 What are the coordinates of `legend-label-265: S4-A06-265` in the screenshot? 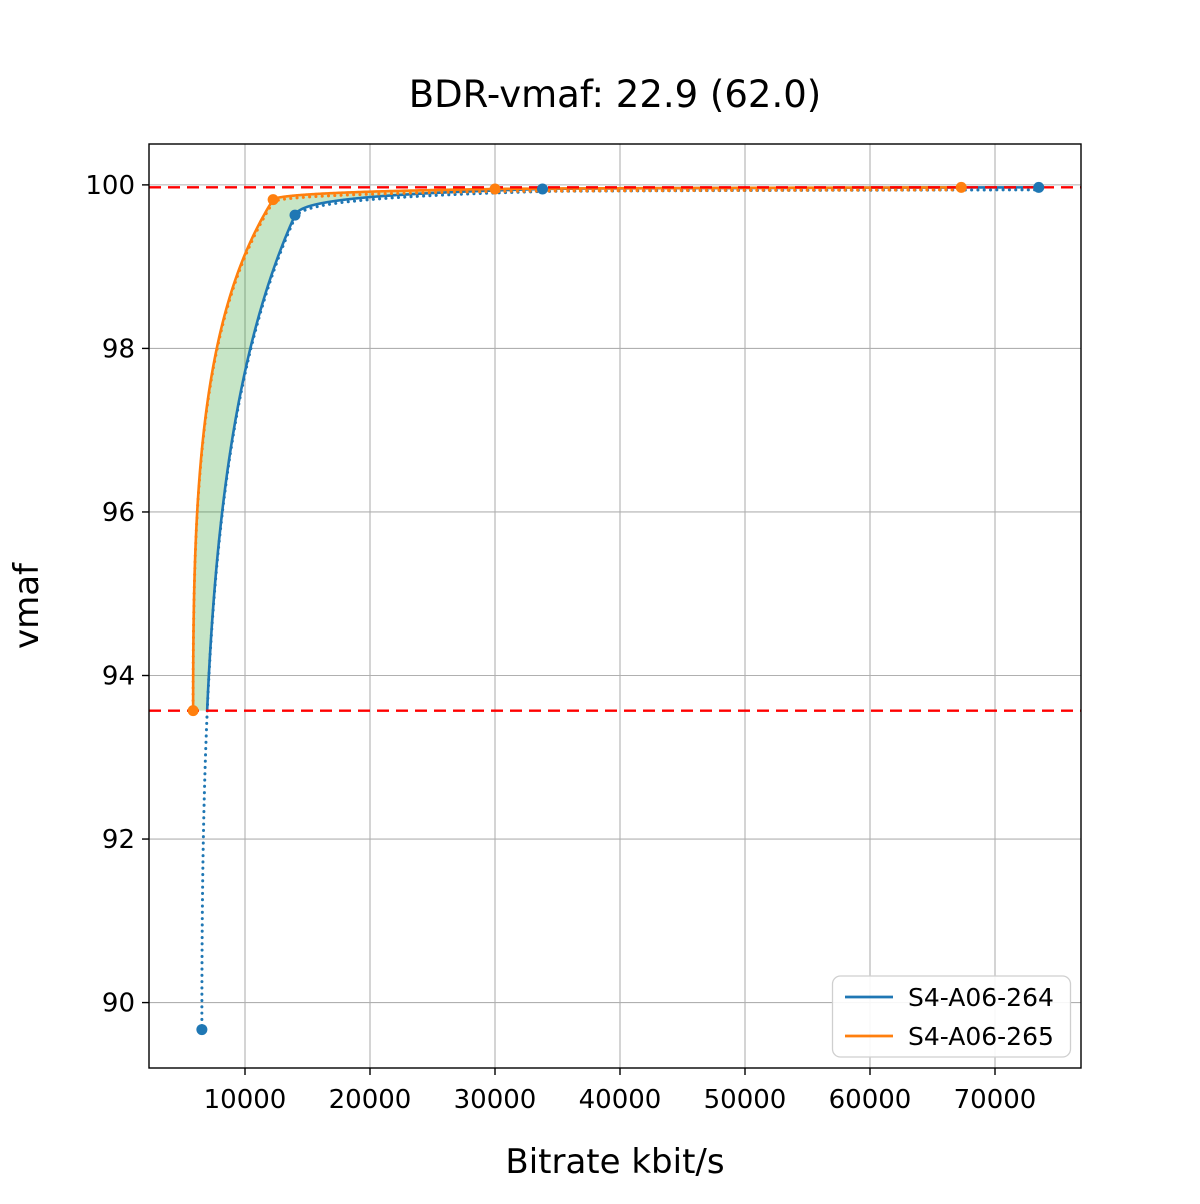 It's located at (981, 1036).